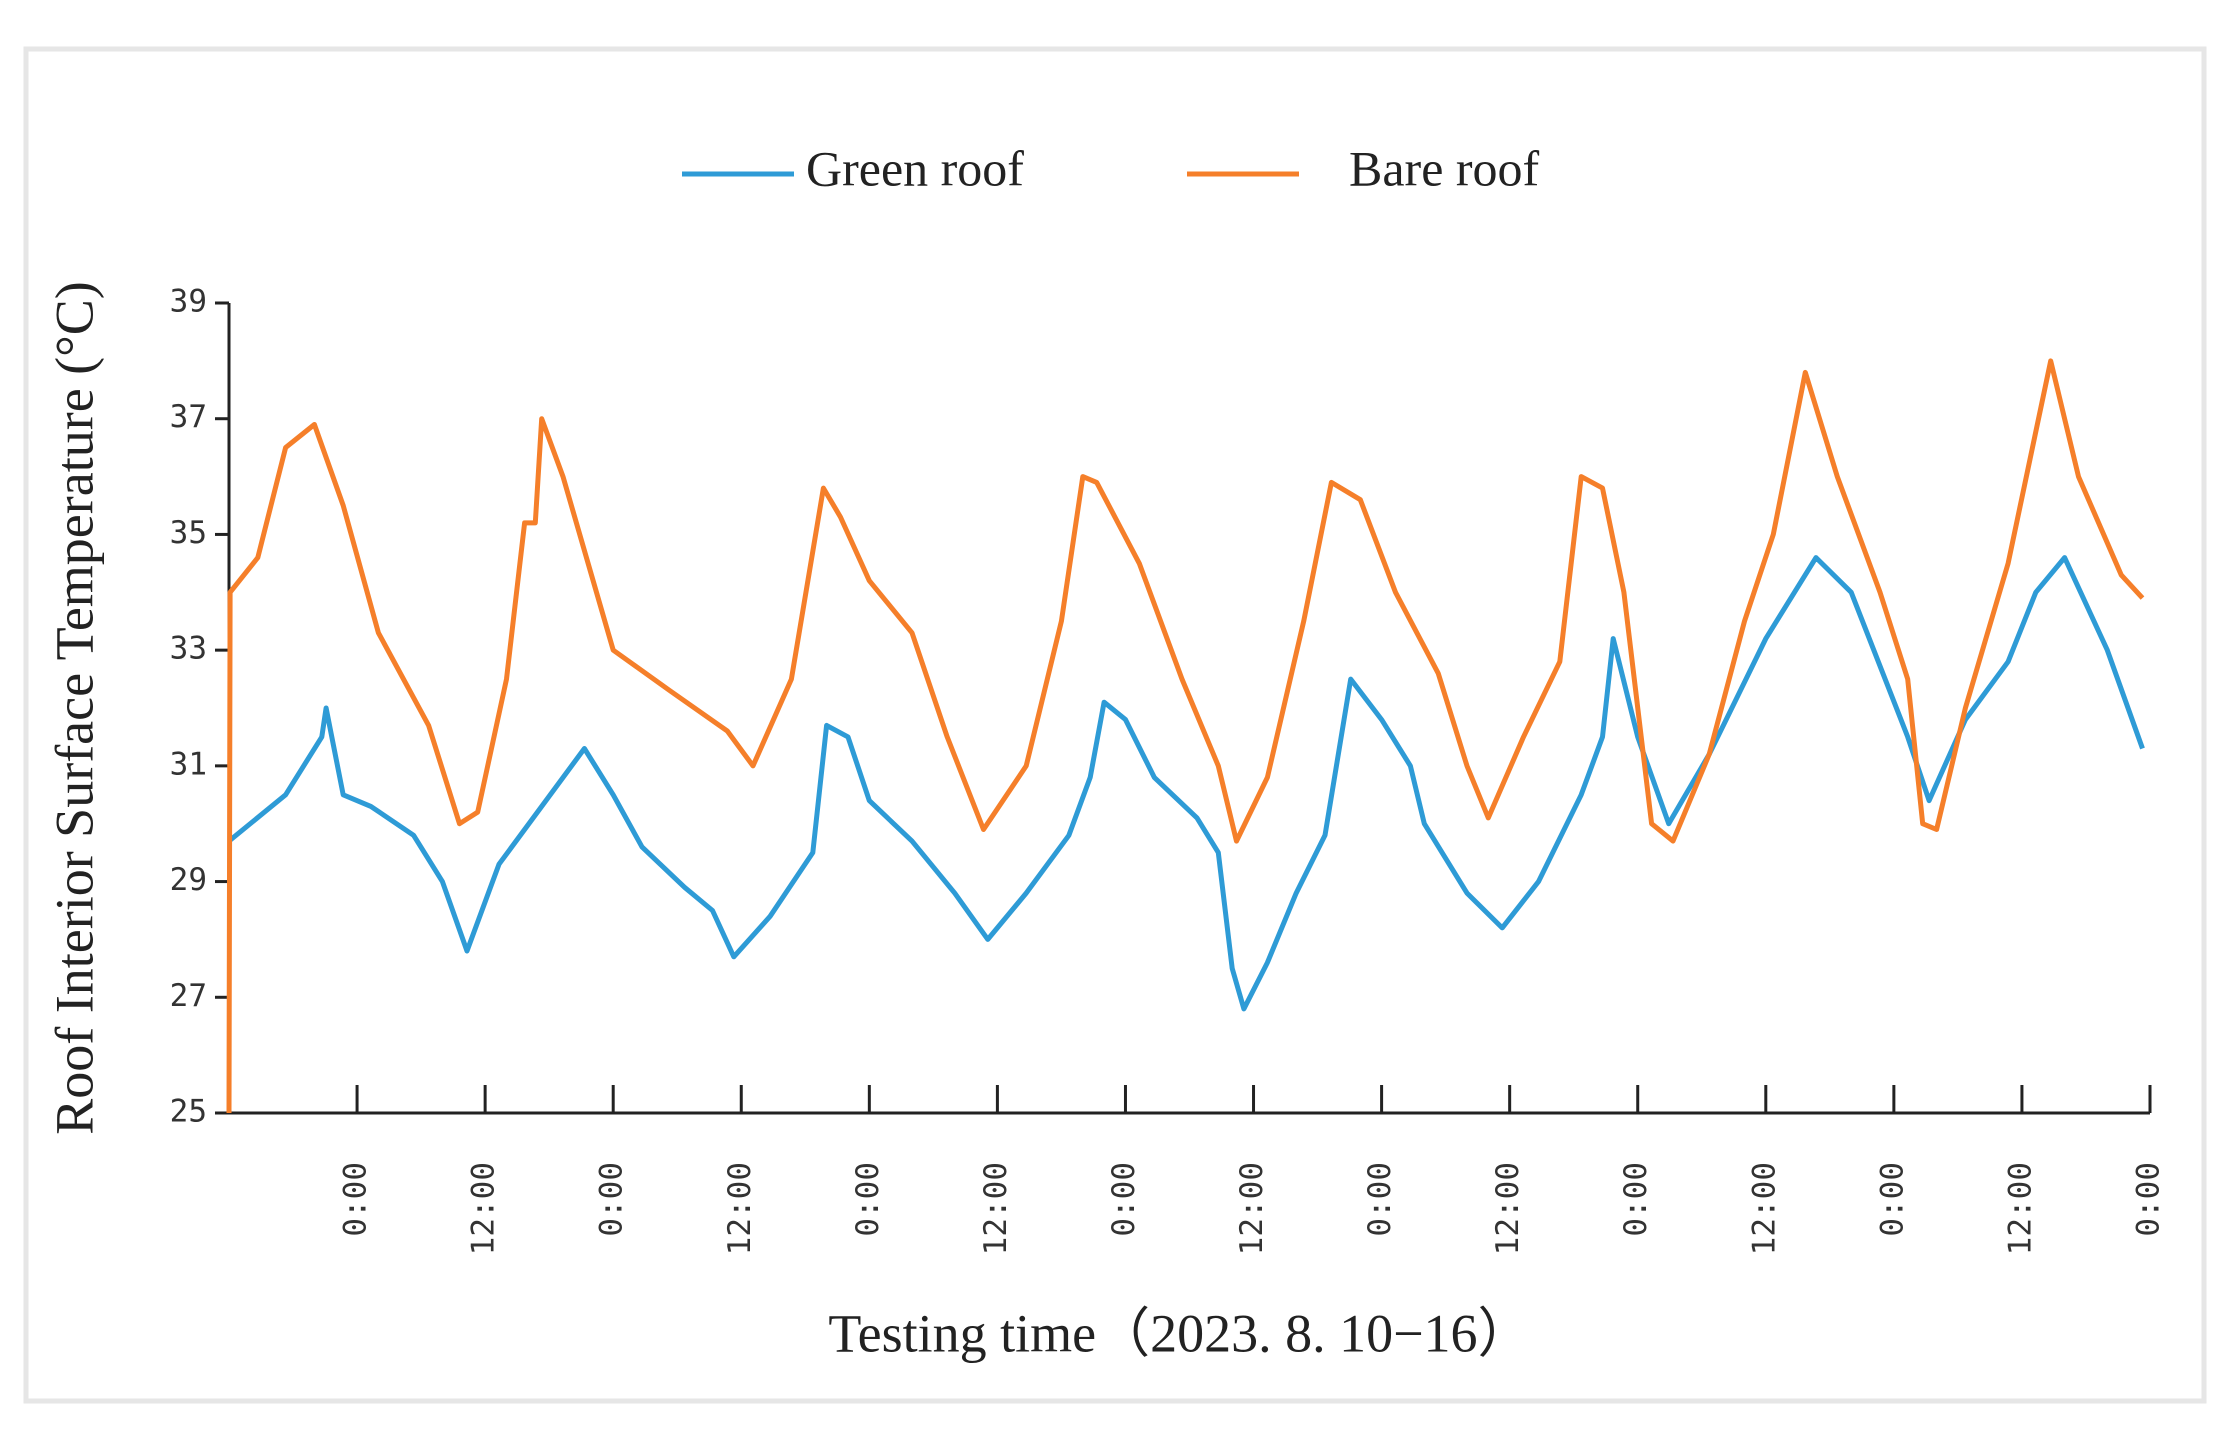  Describe the element at coordinates (188, 302) in the screenshot. I see `y-tick-label: 39` at that location.